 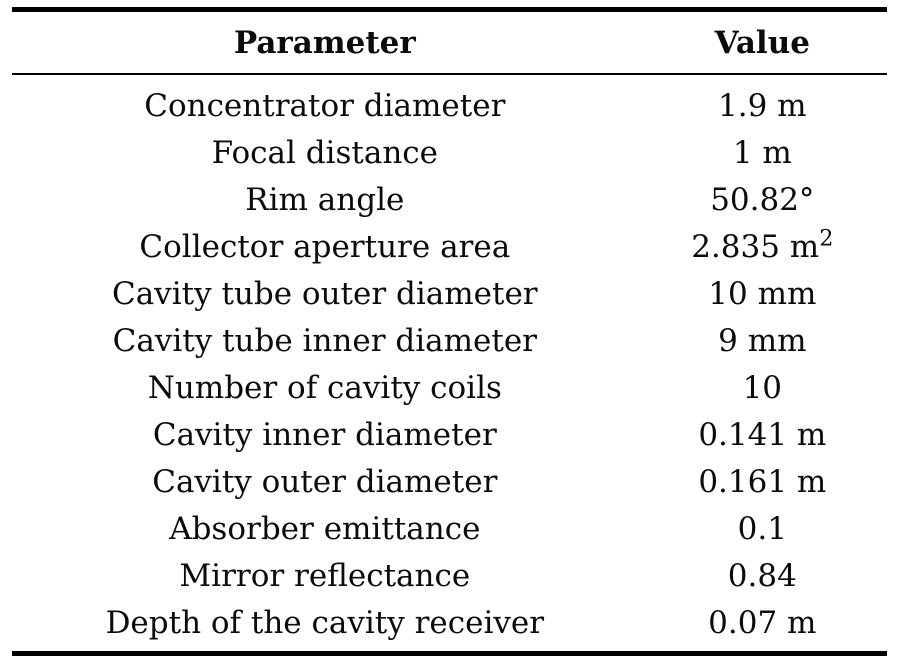 I want to click on table-row: Cavity inner diameter 0.141 m, so click(x=449, y=434).